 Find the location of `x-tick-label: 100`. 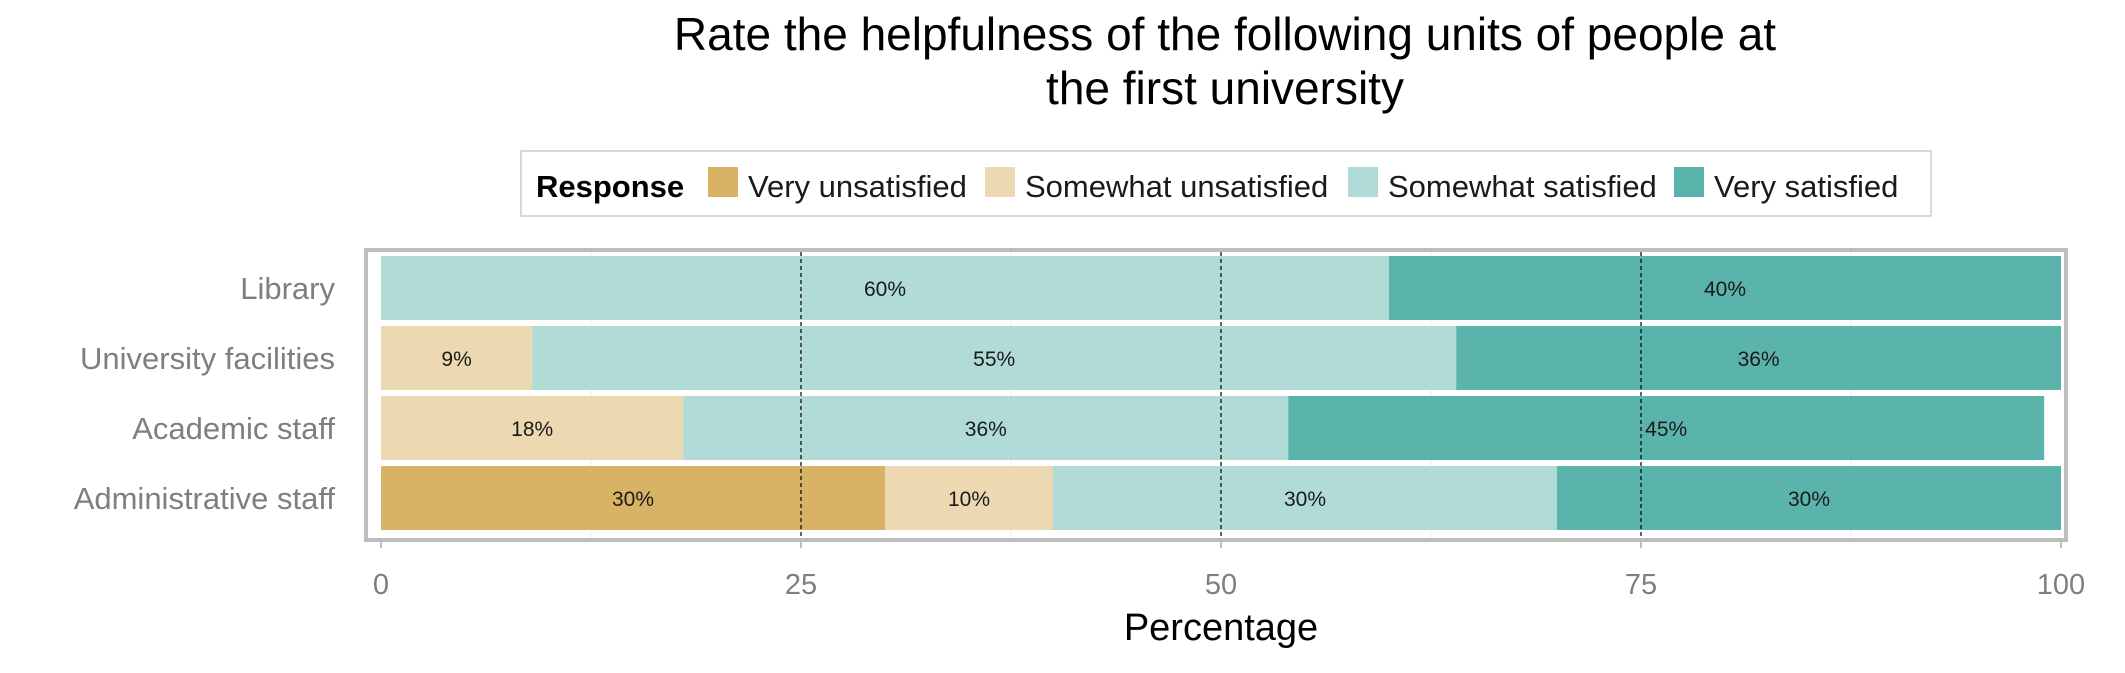

x-tick-label: 100 is located at coordinates (2061, 585).